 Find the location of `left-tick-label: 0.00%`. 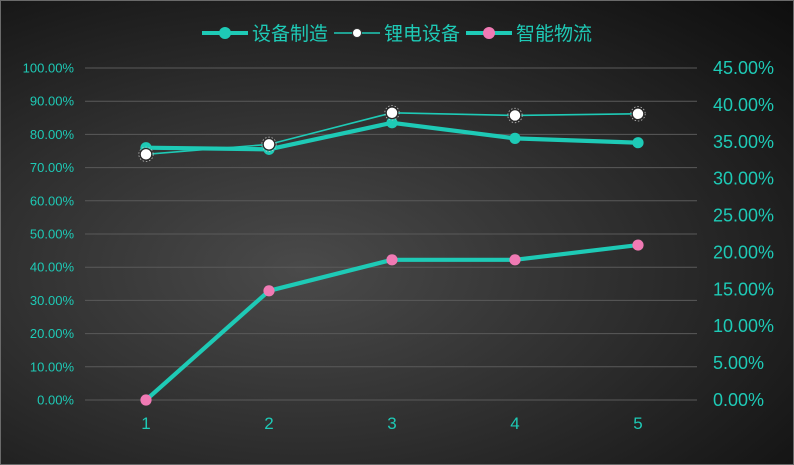

left-tick-label: 0.00% is located at coordinates (55, 400).